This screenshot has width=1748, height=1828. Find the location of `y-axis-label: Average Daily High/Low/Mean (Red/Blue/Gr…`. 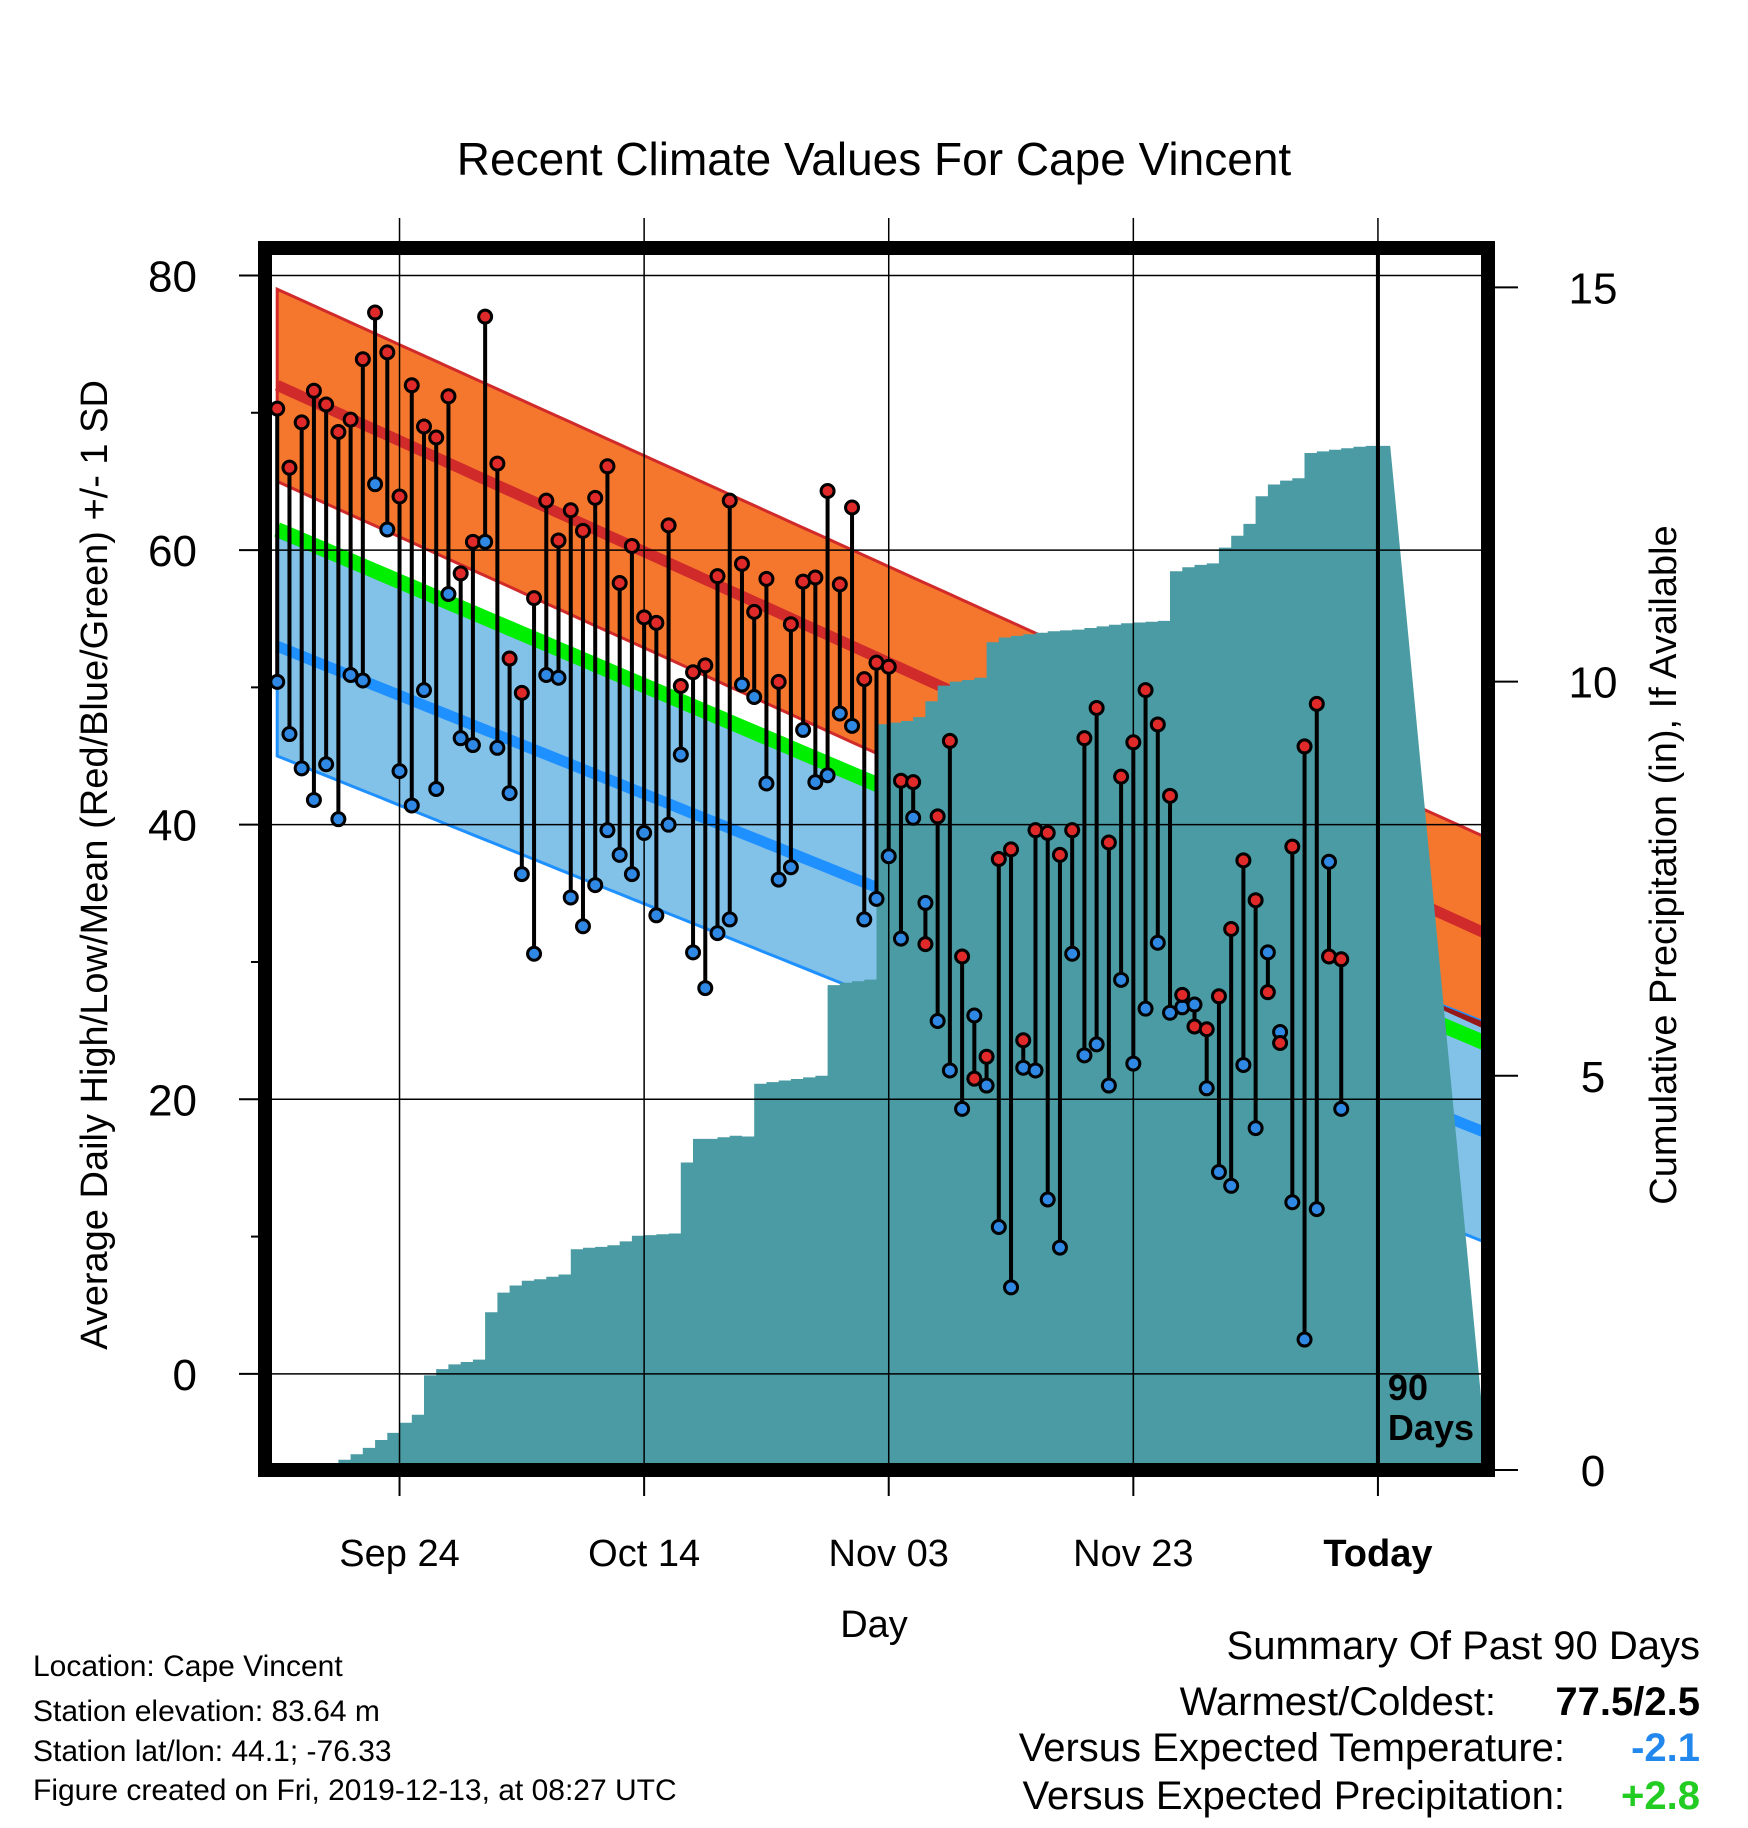

y-axis-label: Average Daily High/Low/Mean (Red/Blue/Gr… is located at coordinates (95, 865).